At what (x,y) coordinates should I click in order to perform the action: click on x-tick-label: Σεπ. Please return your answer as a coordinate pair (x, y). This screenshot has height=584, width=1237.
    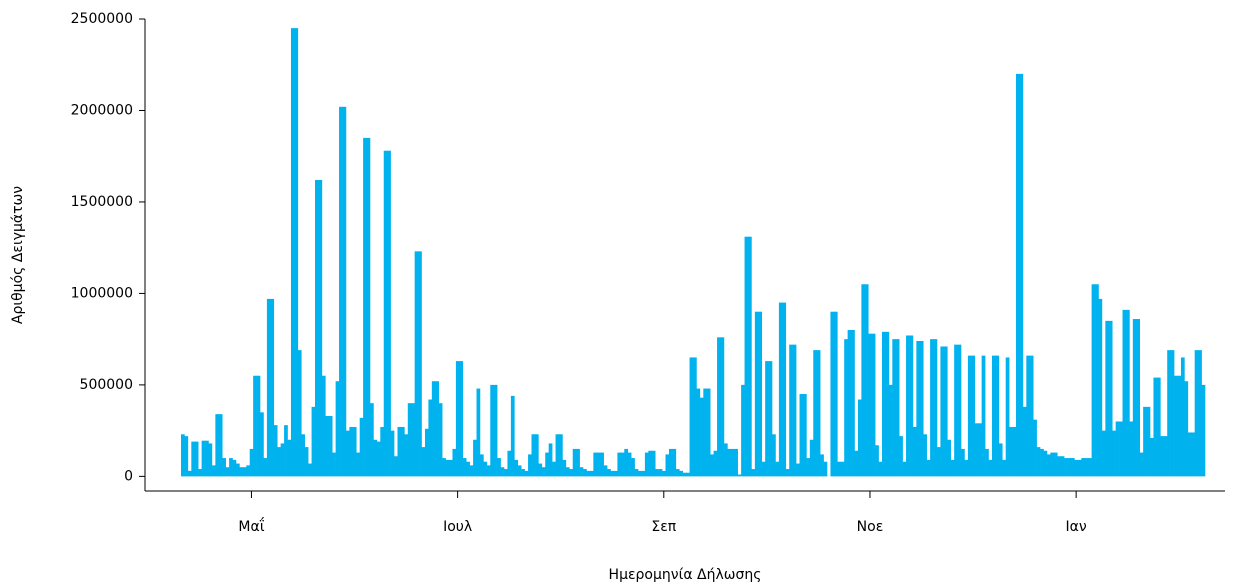
    Looking at the image, I should click on (663, 527).